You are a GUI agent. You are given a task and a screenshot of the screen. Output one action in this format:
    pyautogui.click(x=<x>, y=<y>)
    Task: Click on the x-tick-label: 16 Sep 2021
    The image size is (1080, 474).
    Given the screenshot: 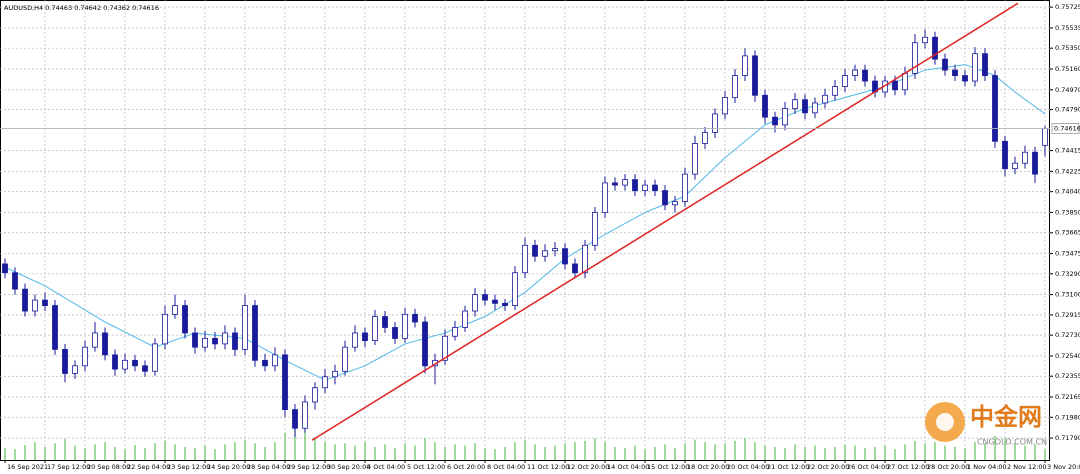 What is the action you would take?
    pyautogui.click(x=27, y=467)
    